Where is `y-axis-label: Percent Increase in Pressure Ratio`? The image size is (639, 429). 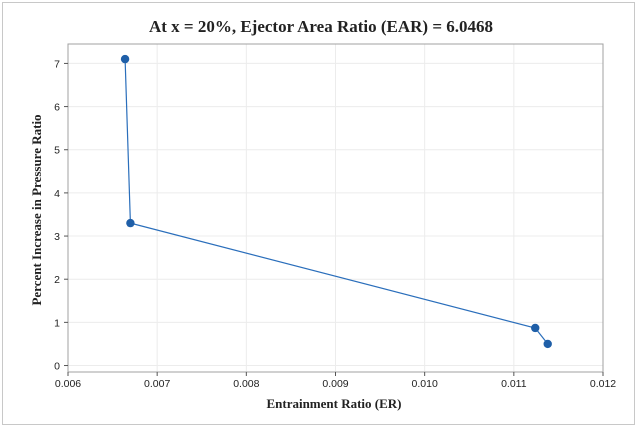
y-axis-label: Percent Increase in Pressure Ratio is located at coordinates (36, 209).